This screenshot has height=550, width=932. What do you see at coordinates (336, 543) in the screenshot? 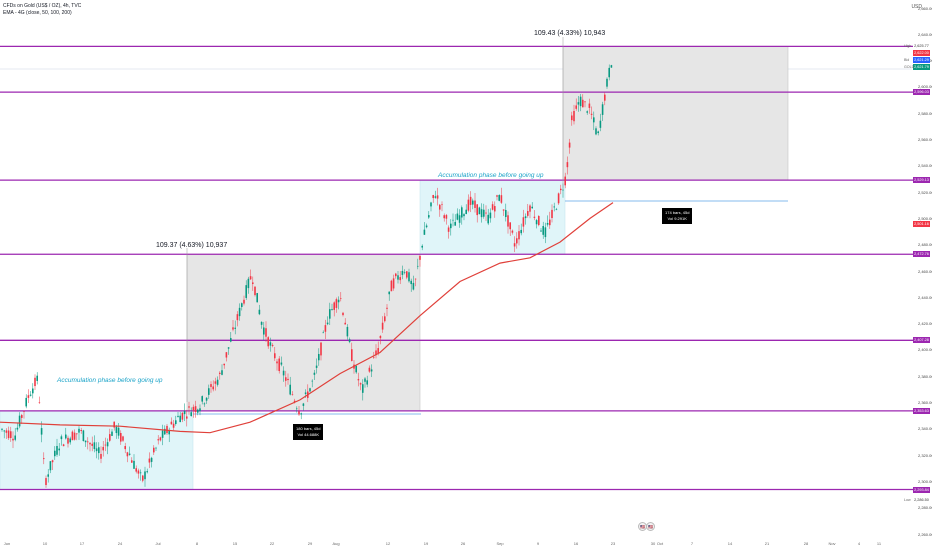
I see `x-tick-label: Aug` at bounding box center [336, 543].